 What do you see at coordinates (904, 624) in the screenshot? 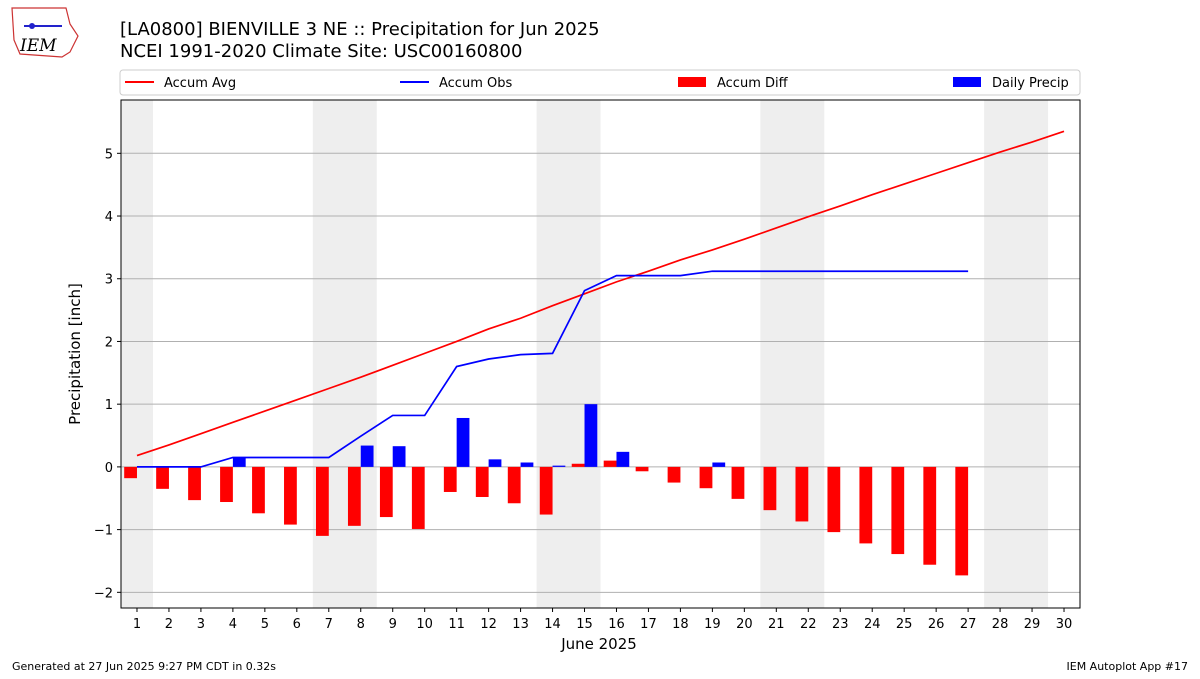
I see `x-tick-label: 25` at bounding box center [904, 624].